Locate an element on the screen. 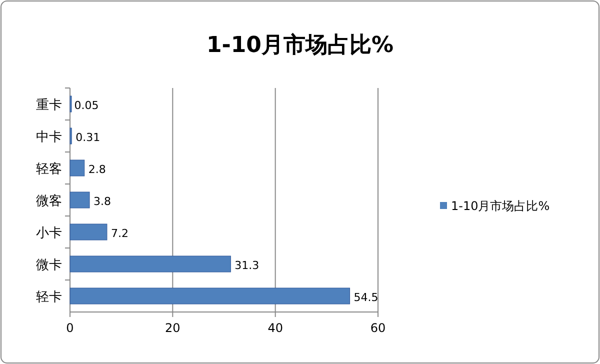 The image size is (600, 364). data-label: 54.5 is located at coordinates (366, 297).